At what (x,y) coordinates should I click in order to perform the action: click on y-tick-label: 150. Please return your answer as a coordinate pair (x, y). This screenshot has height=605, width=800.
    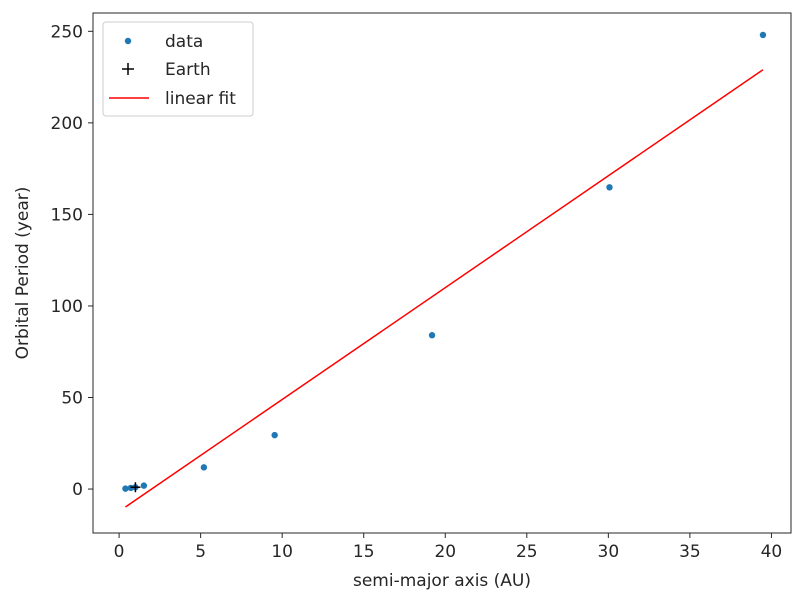
    Looking at the image, I should click on (67, 215).